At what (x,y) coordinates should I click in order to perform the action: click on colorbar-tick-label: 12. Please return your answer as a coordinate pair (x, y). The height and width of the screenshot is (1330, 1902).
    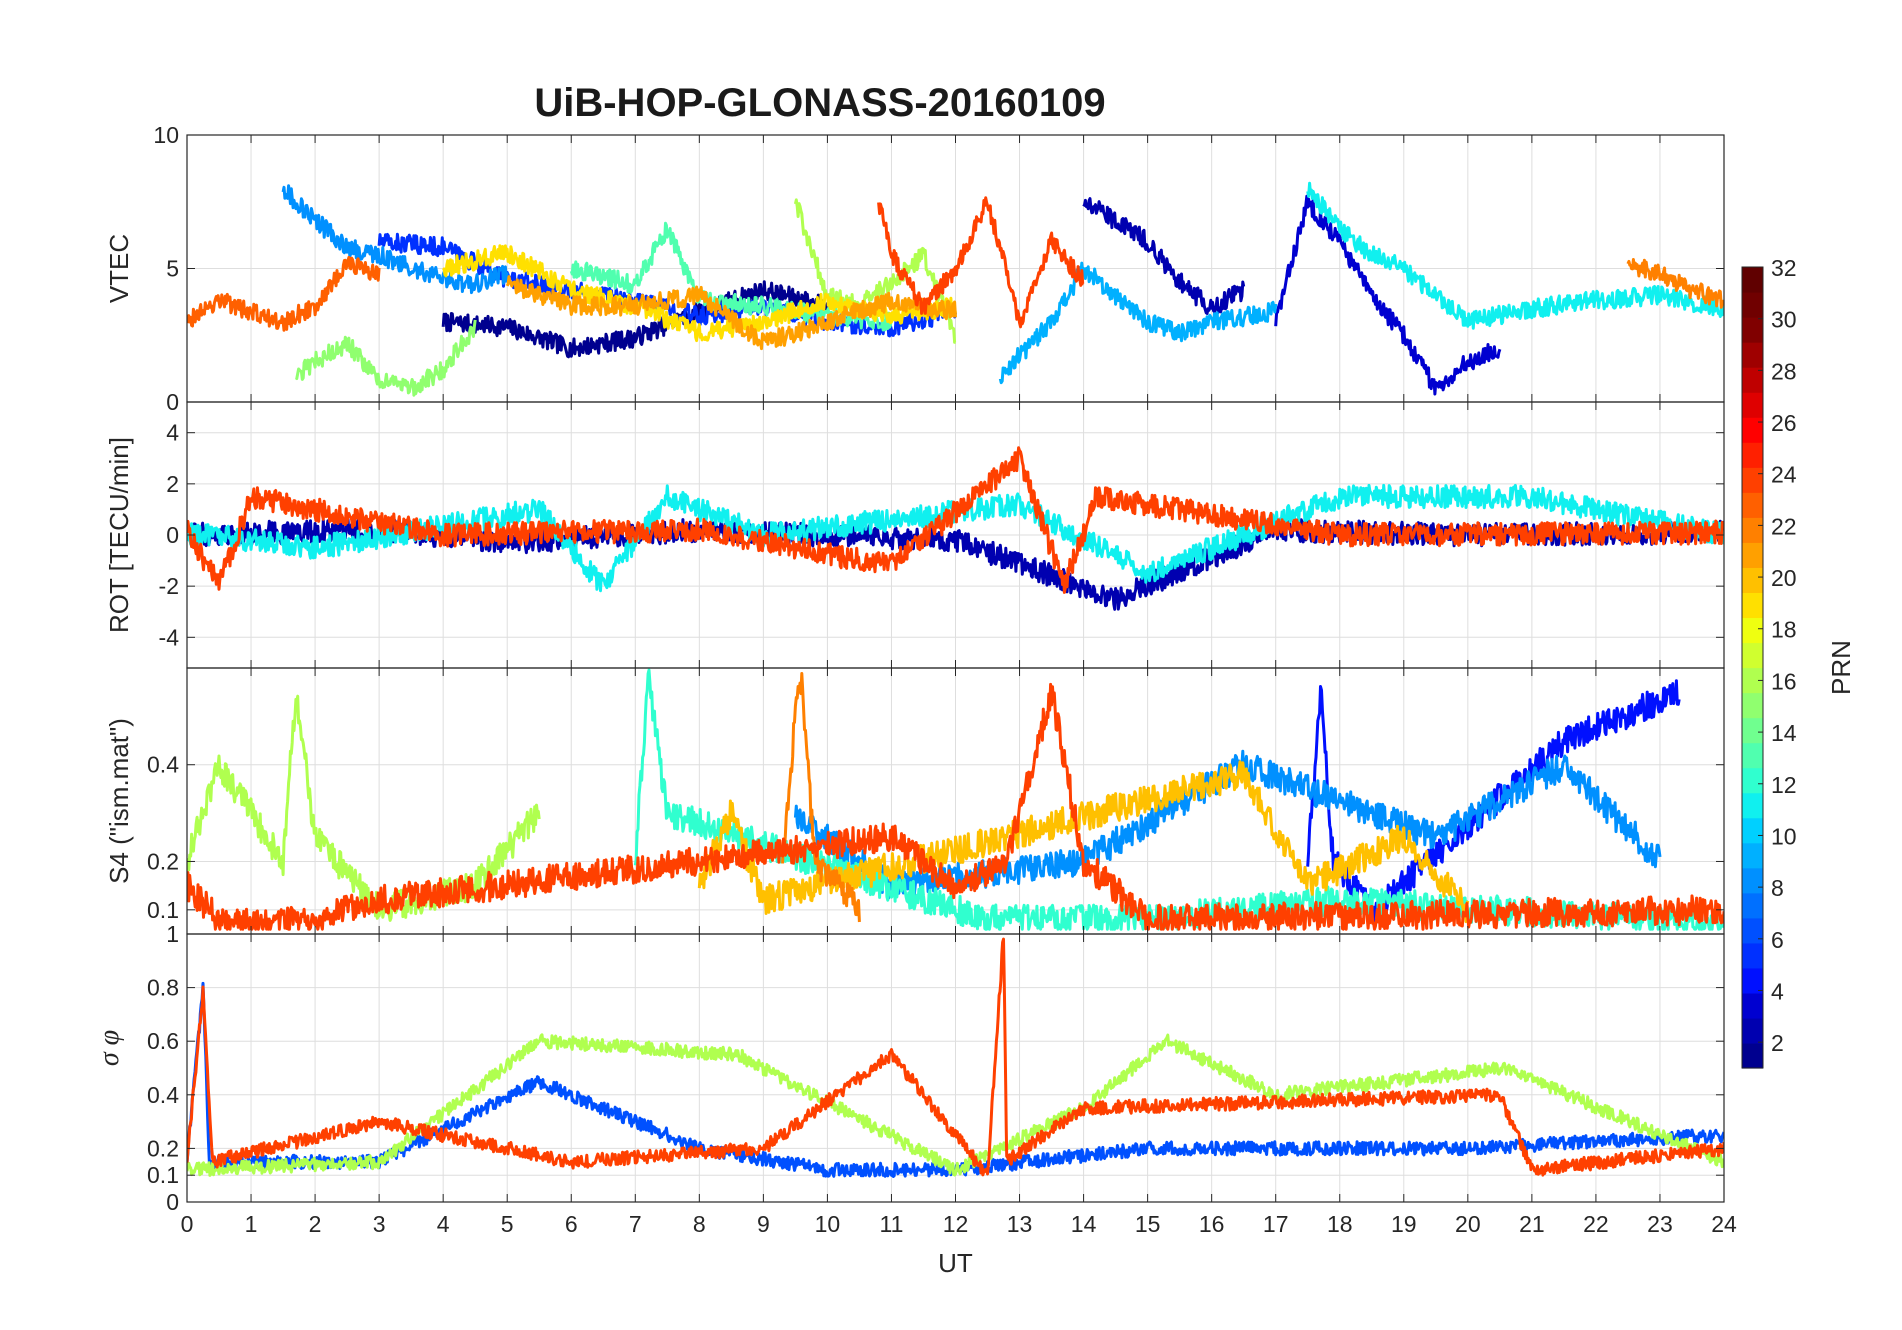
    Looking at the image, I should click on (1784, 785).